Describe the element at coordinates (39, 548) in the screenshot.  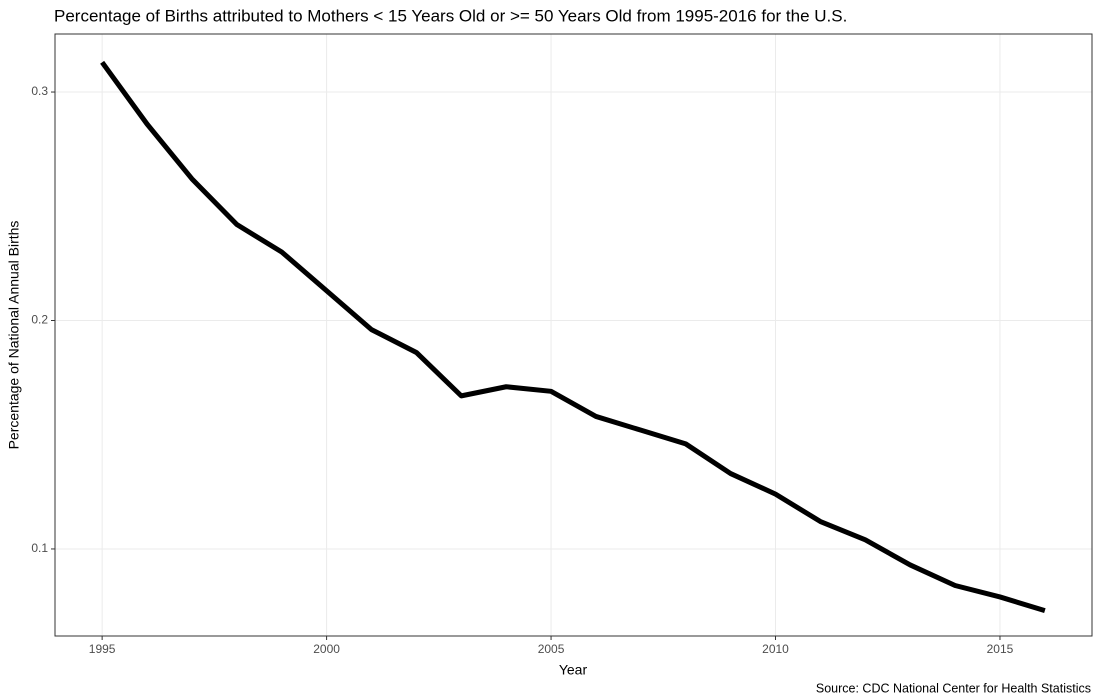
I see `y-tick-label: 0.1` at that location.